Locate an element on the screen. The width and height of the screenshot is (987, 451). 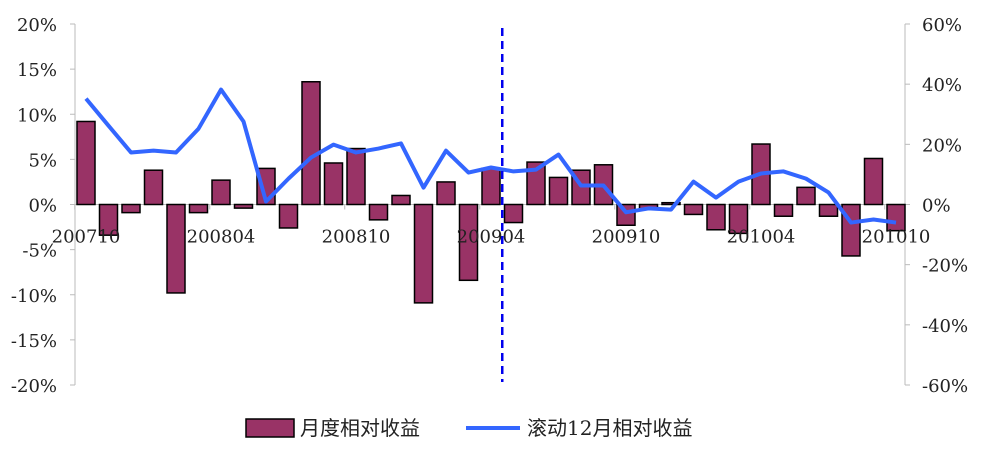
left-tick-label: 0% is located at coordinates (42, 206).